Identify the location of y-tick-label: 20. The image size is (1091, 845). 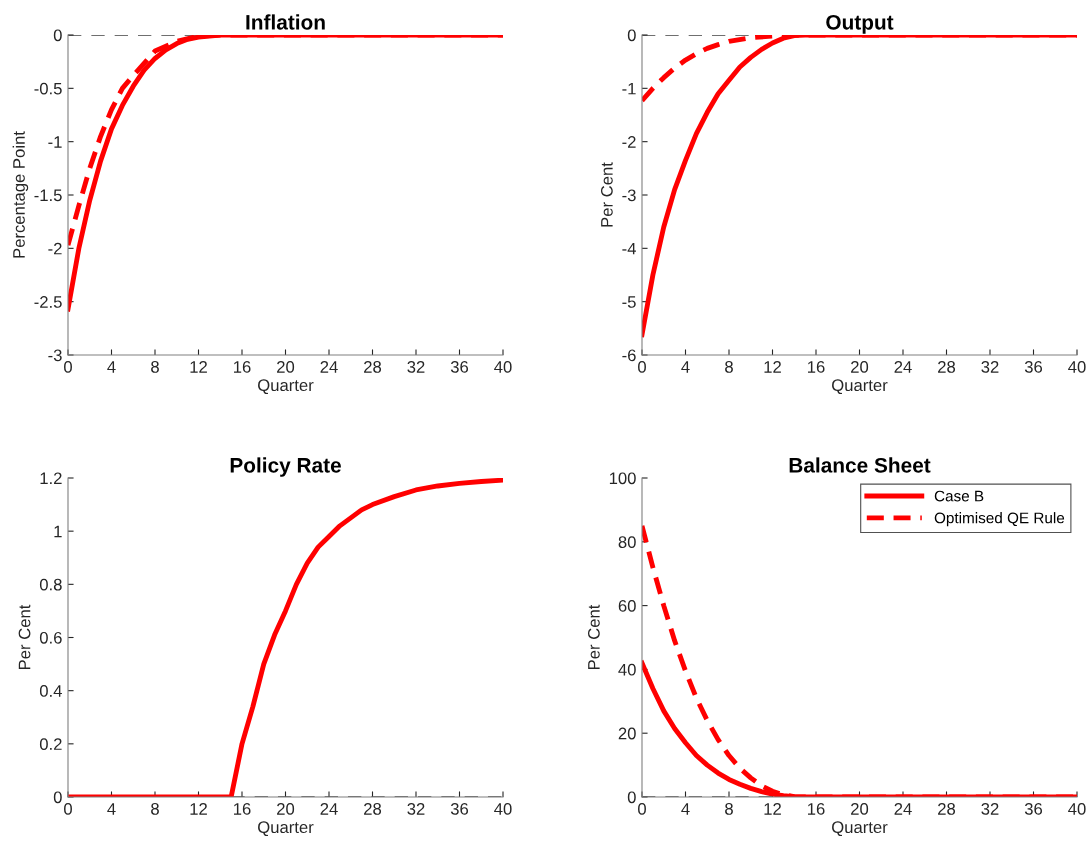
(627, 733).